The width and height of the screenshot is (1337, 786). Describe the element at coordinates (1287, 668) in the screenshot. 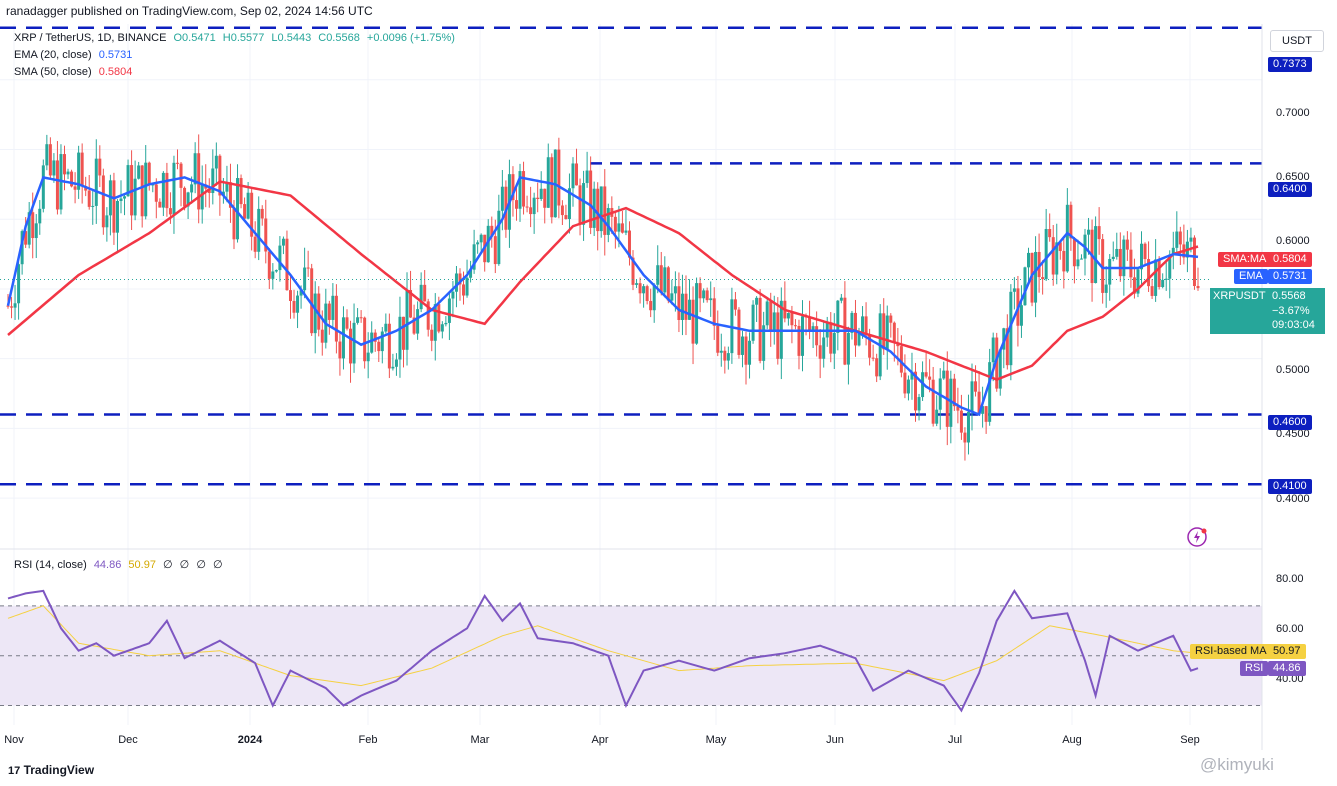

I see `rsi-value-tag: 44.86` at that location.